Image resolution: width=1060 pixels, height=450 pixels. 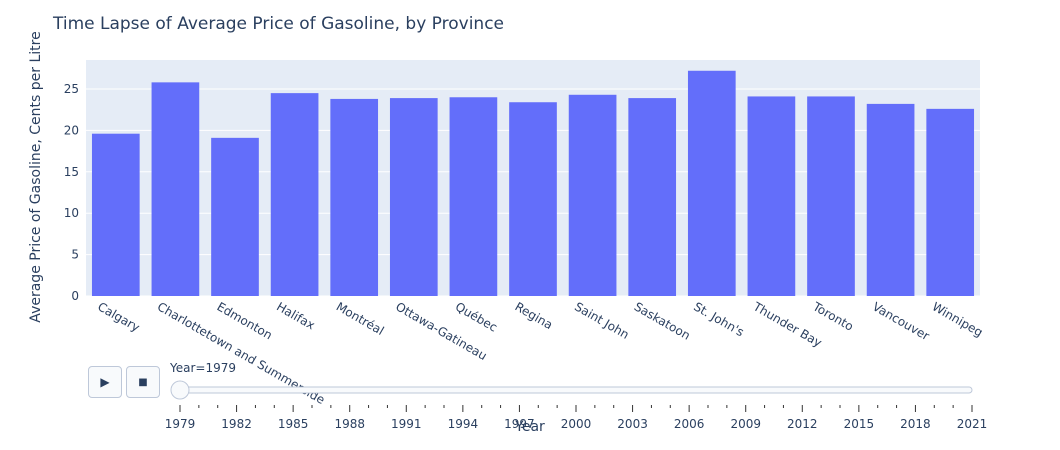 I want to click on x-category-label: Québec, so click(x=476, y=316).